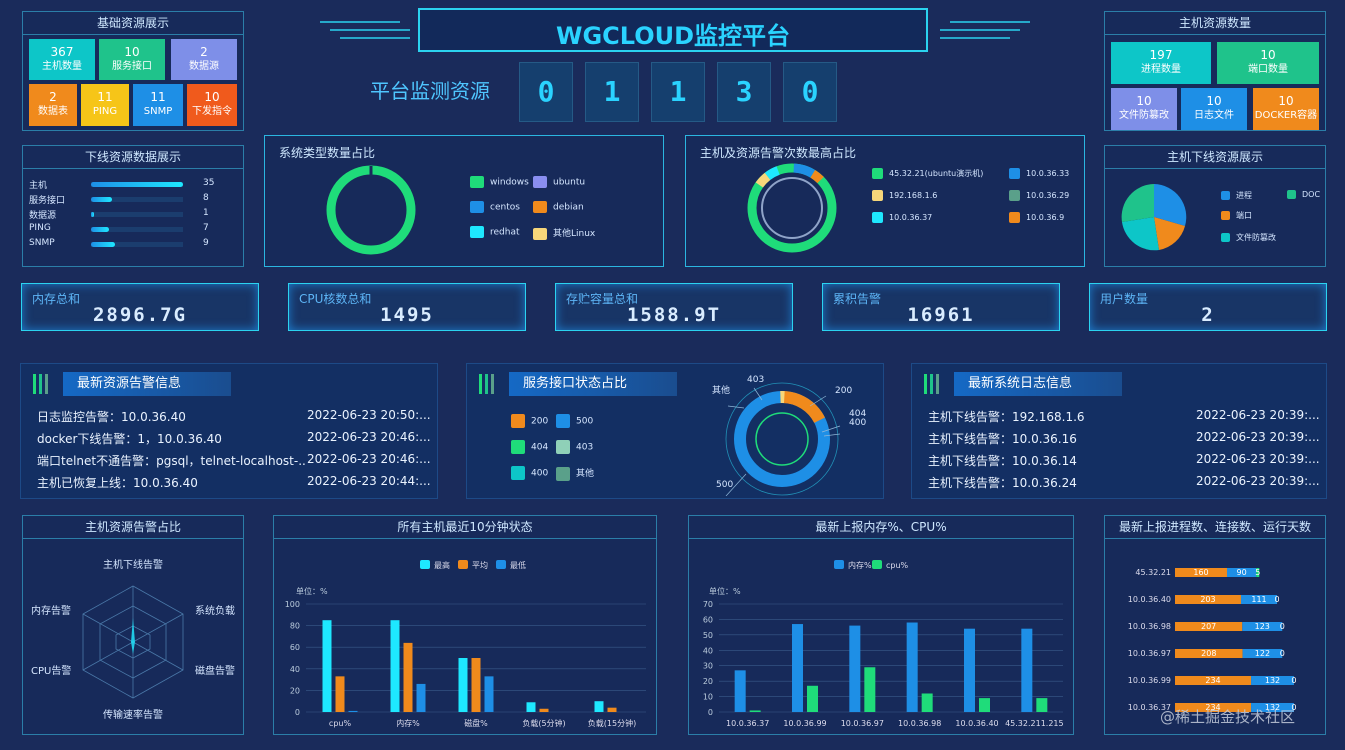  What do you see at coordinates (212, 105) in the screenshot?
I see `resource-tile: 10 下发指令` at bounding box center [212, 105].